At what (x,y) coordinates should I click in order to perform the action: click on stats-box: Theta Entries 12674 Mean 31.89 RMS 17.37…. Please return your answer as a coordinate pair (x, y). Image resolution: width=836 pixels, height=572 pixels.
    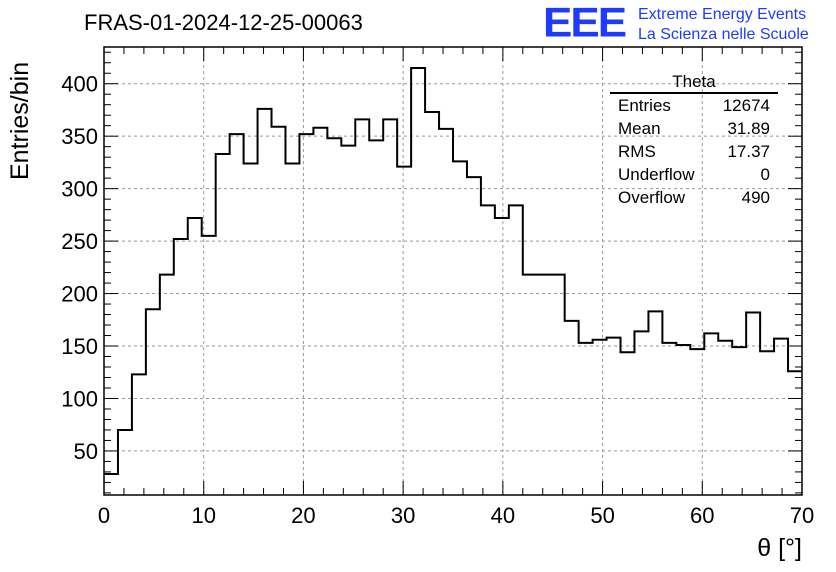
    Looking at the image, I should click on (694, 140).